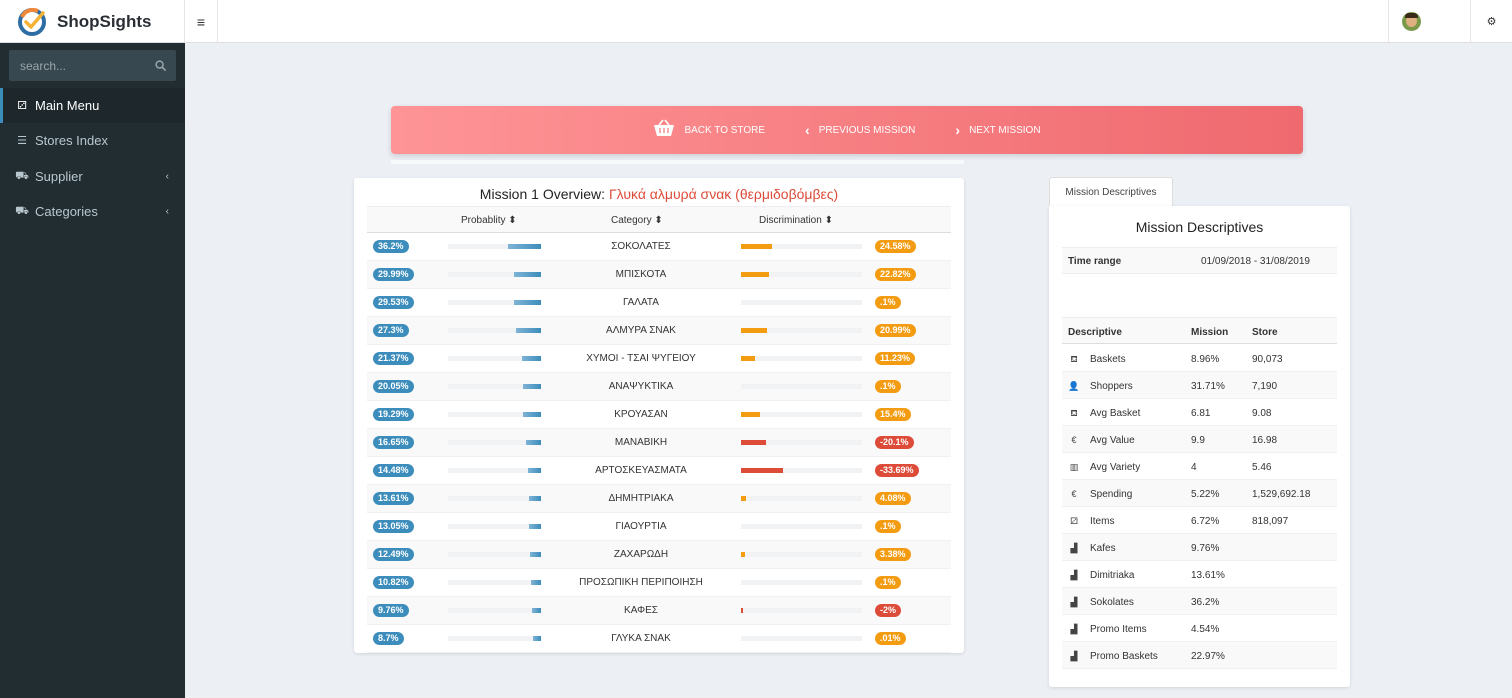 The height and width of the screenshot is (698, 1512). What do you see at coordinates (92, 140) in the screenshot?
I see `sidebar-item-stores-index: ☰ Stores Index` at bounding box center [92, 140].